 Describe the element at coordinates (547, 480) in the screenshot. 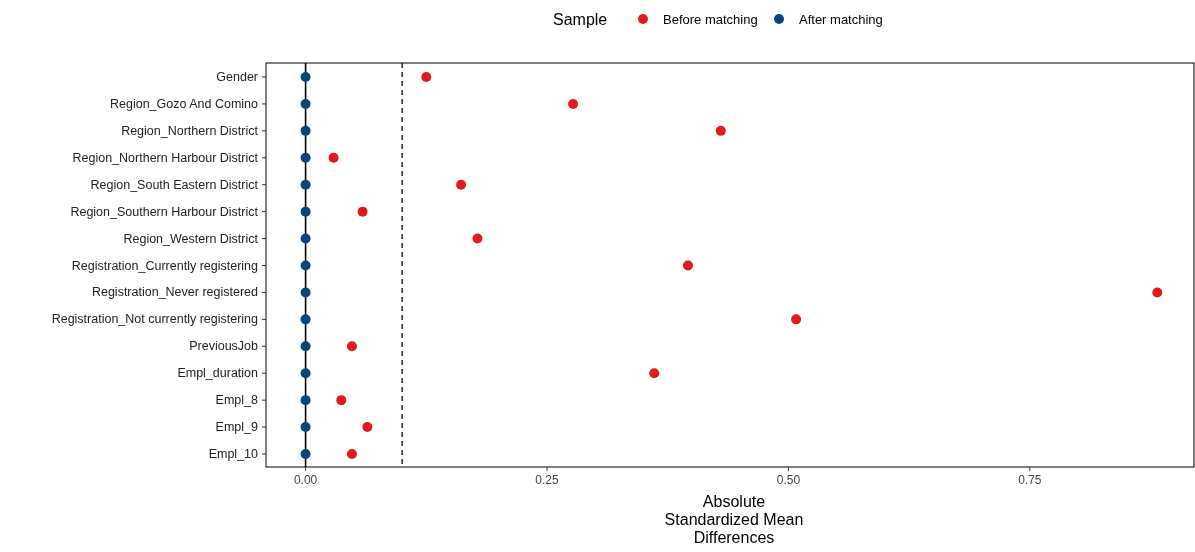

I see `x-tick-label: 0.25` at that location.